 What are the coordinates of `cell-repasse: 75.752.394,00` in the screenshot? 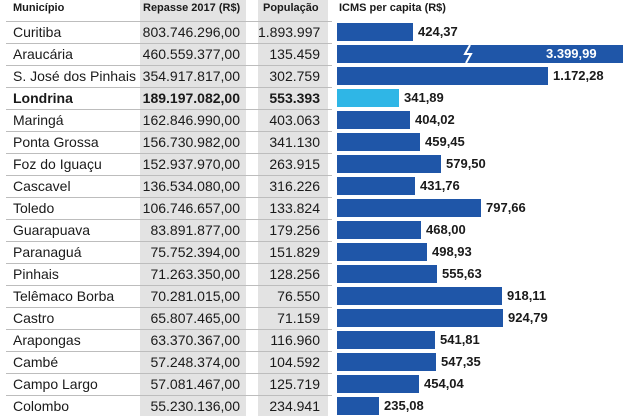 It's located at (195, 252).